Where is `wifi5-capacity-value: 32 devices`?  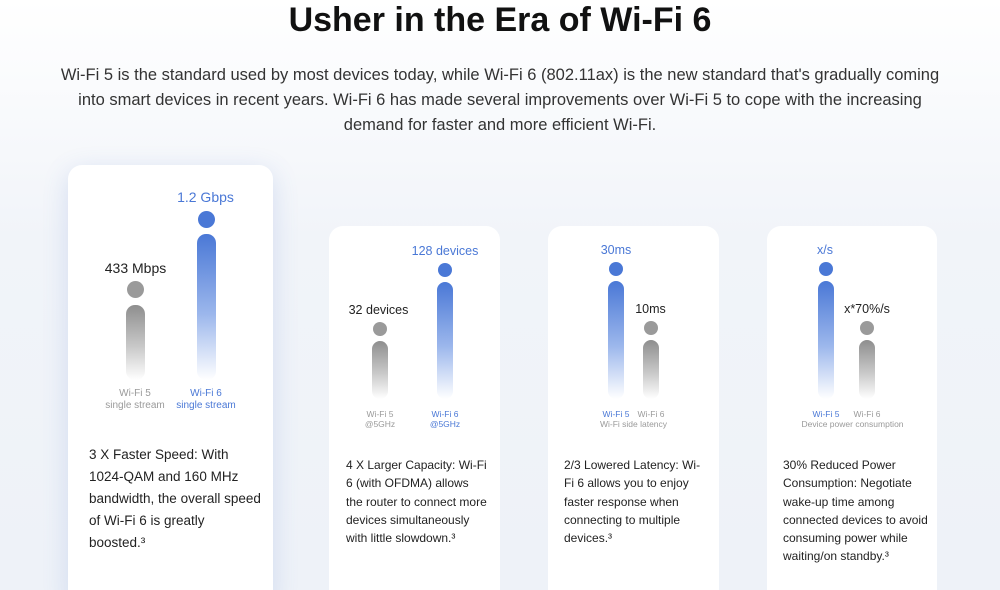
wifi5-capacity-value: 32 devices is located at coordinates (378, 310).